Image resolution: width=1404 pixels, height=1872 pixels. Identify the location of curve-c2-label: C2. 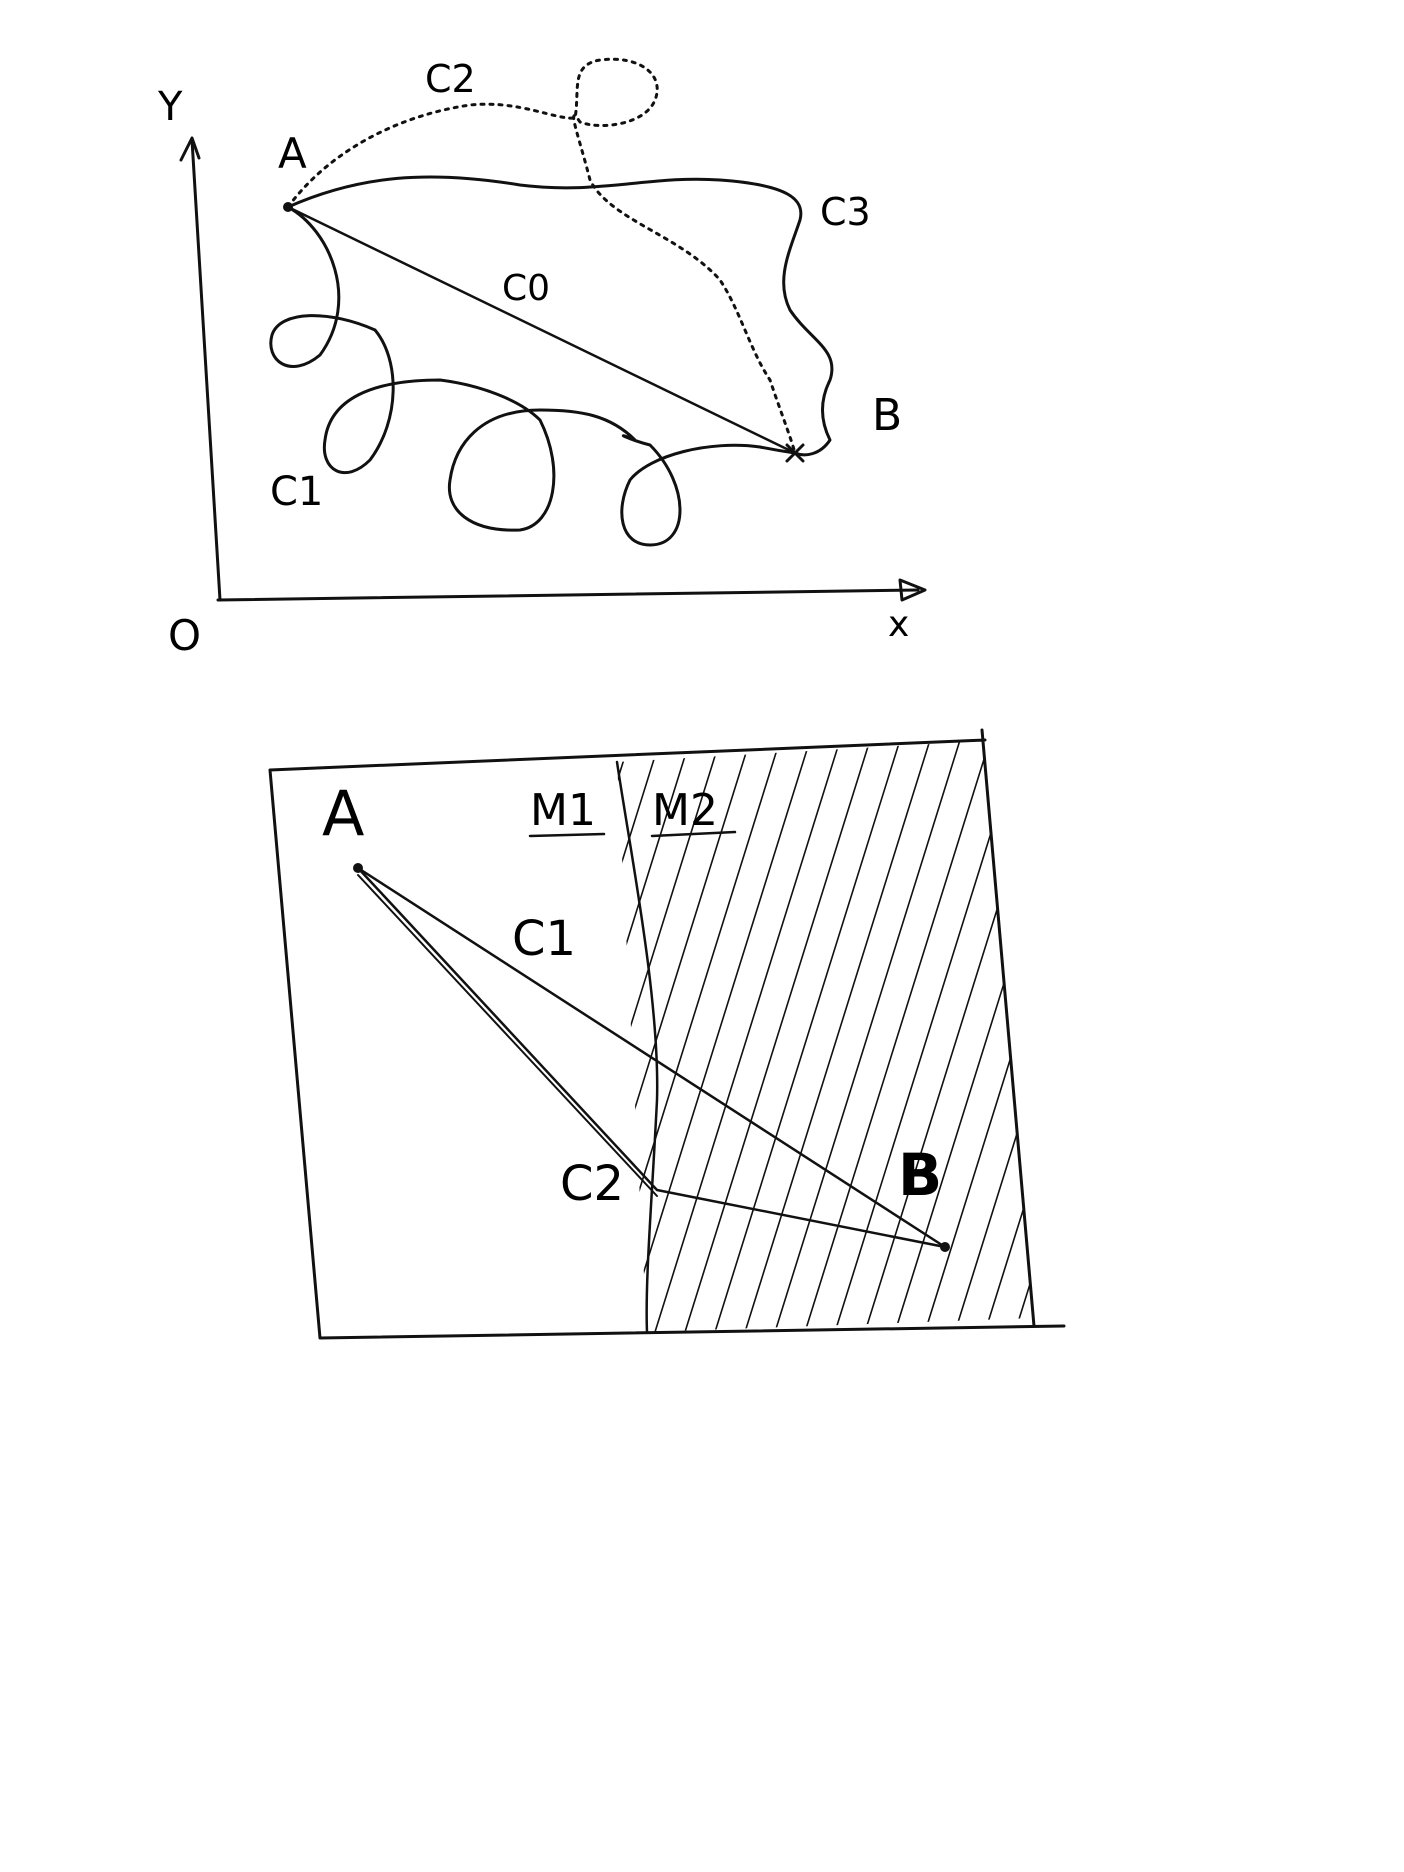
(450, 79).